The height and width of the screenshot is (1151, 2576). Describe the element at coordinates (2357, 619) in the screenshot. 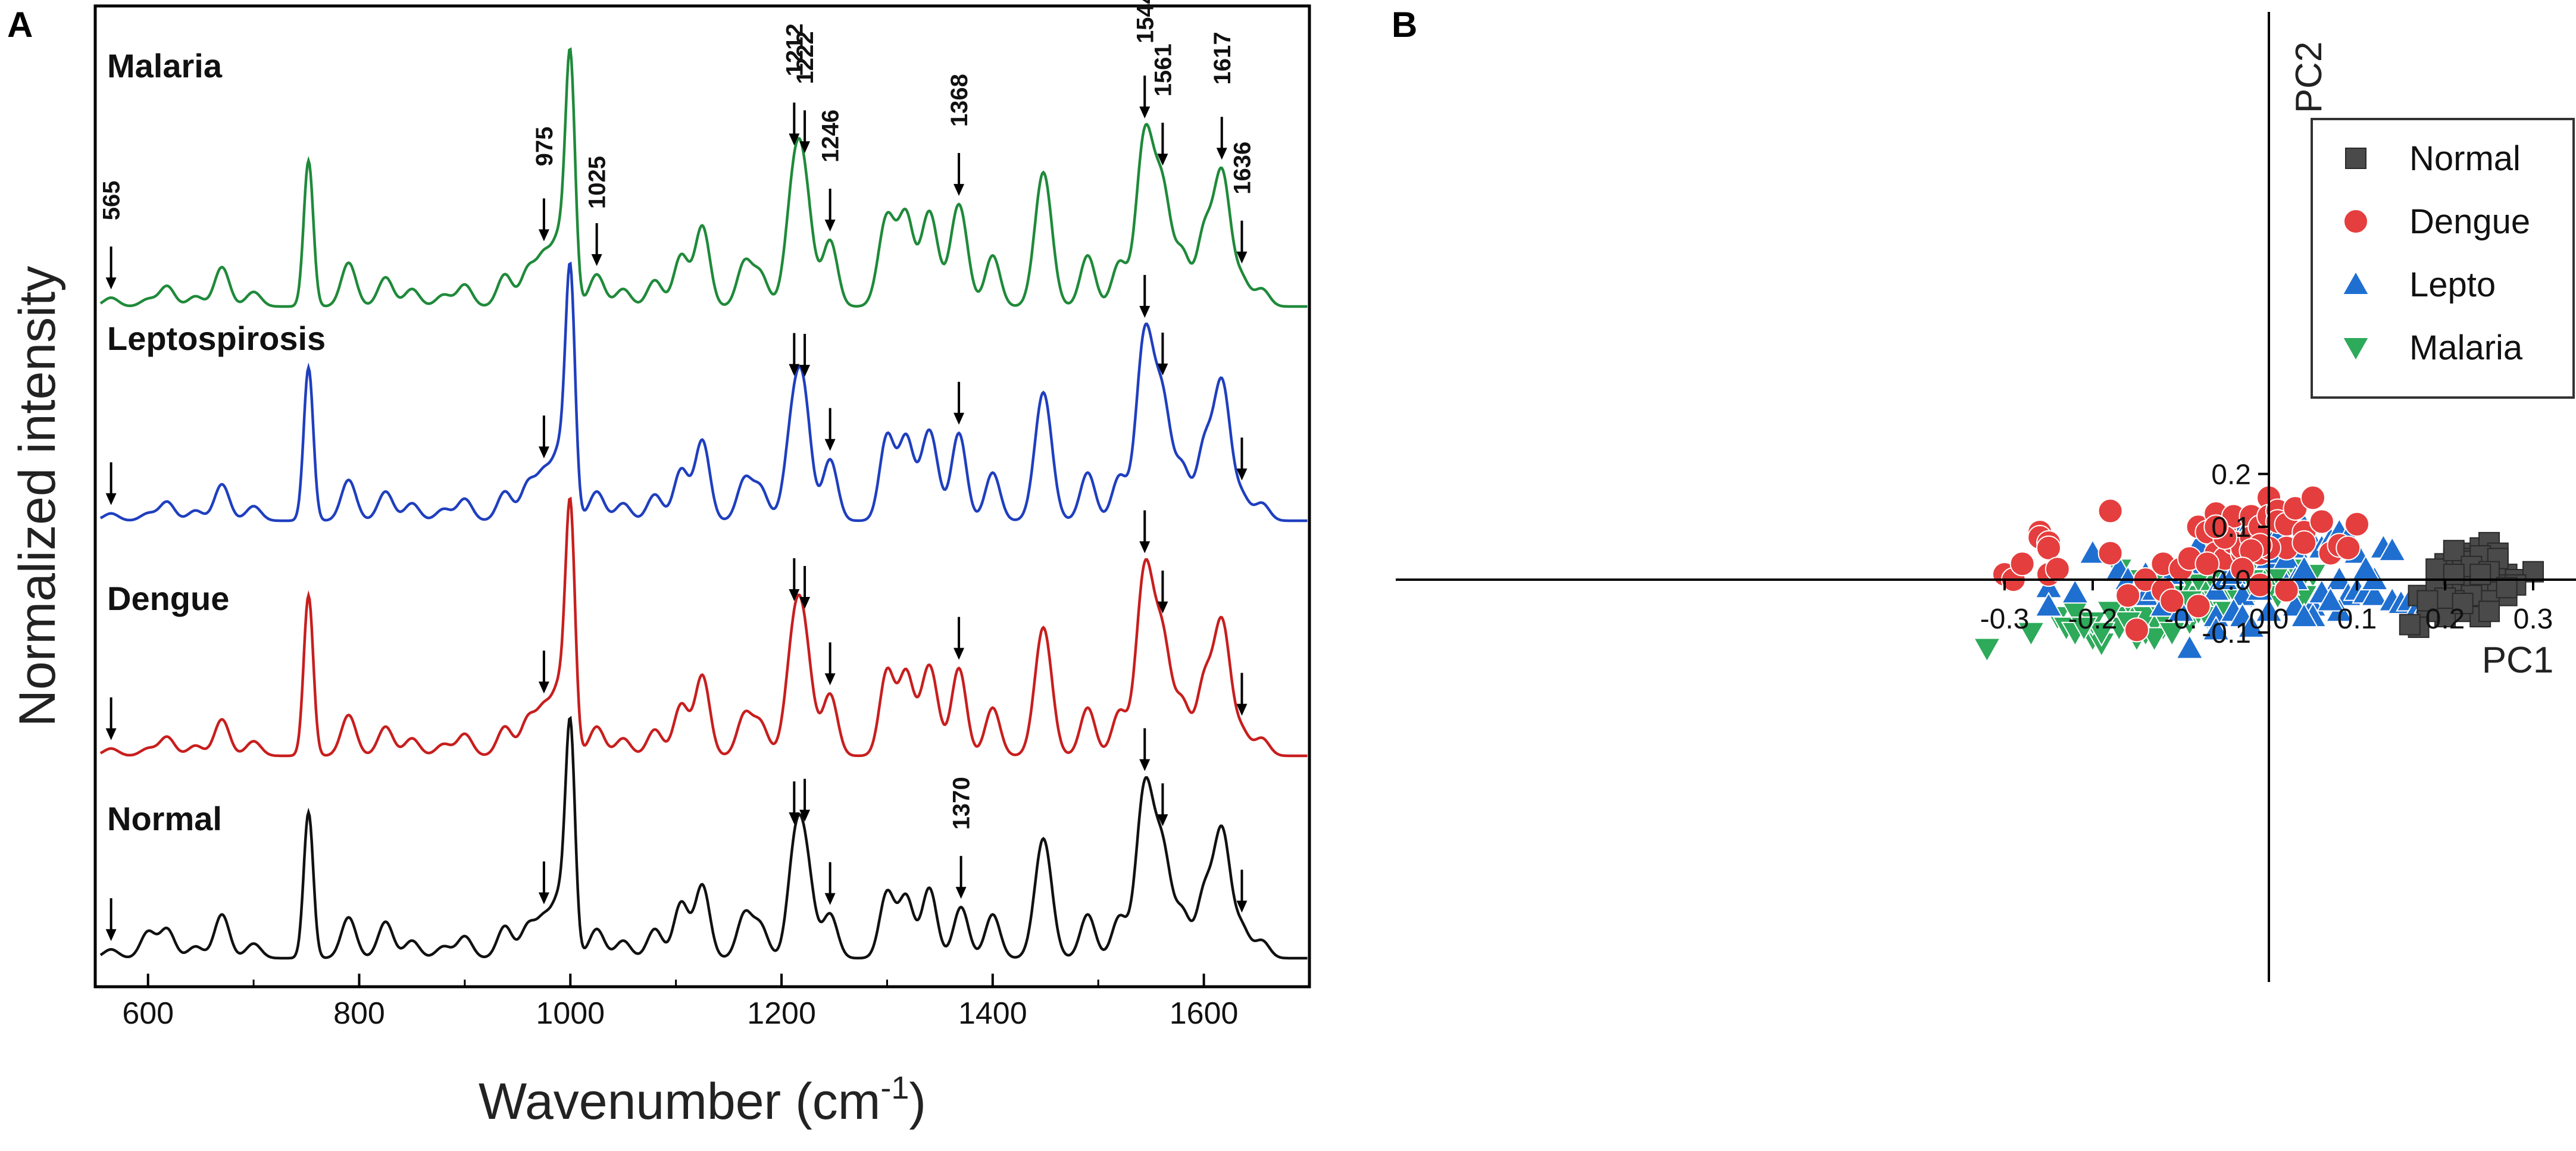

I see `pc1-tick-label: 0.1` at that location.